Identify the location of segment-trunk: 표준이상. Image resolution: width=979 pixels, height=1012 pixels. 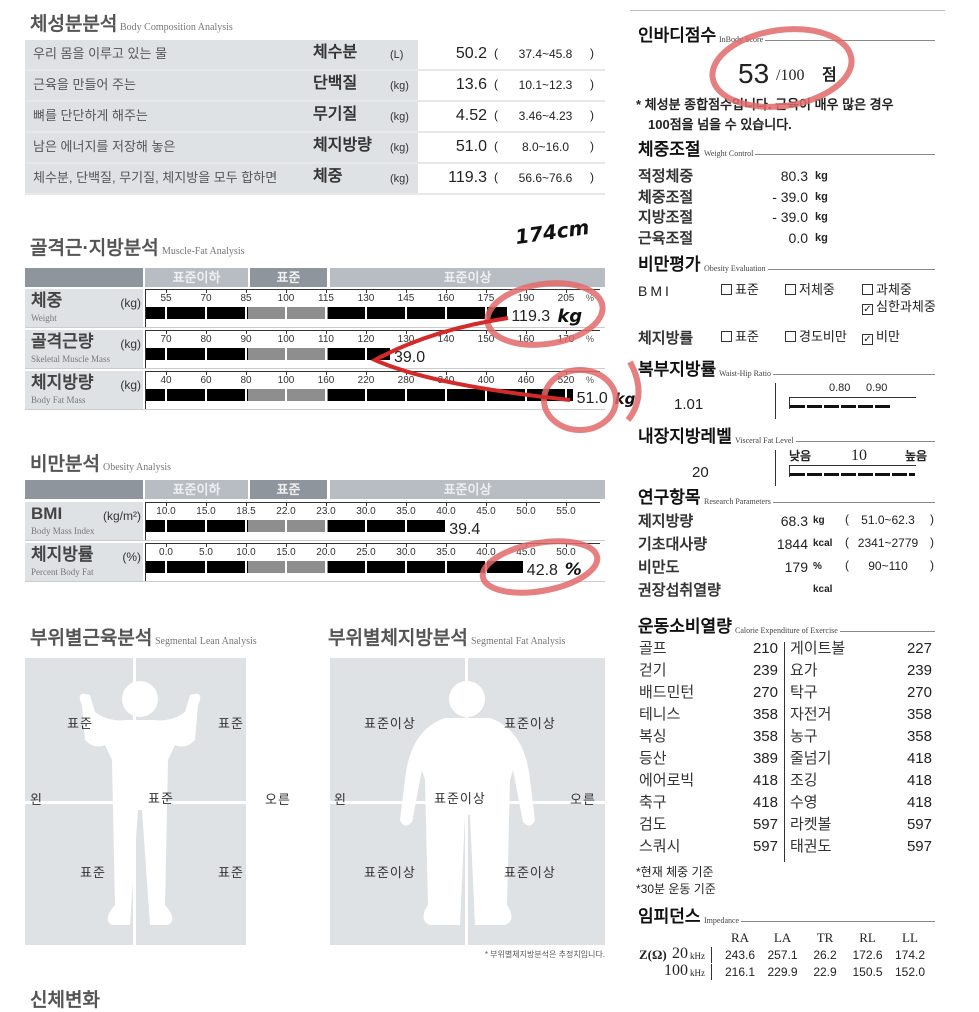
(460, 799).